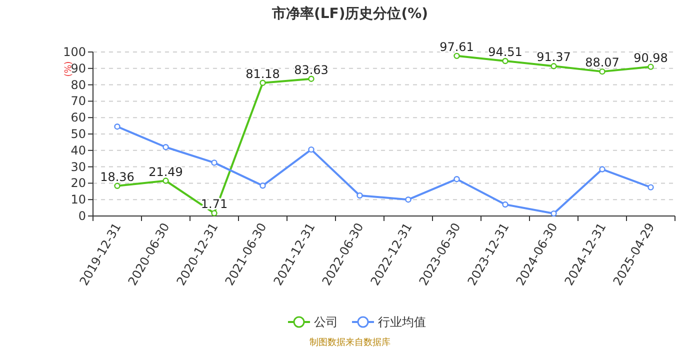 The width and height of the screenshot is (700, 350). What do you see at coordinates (78, 101) in the screenshot?
I see `y-tick-label: 70` at bounding box center [78, 101].